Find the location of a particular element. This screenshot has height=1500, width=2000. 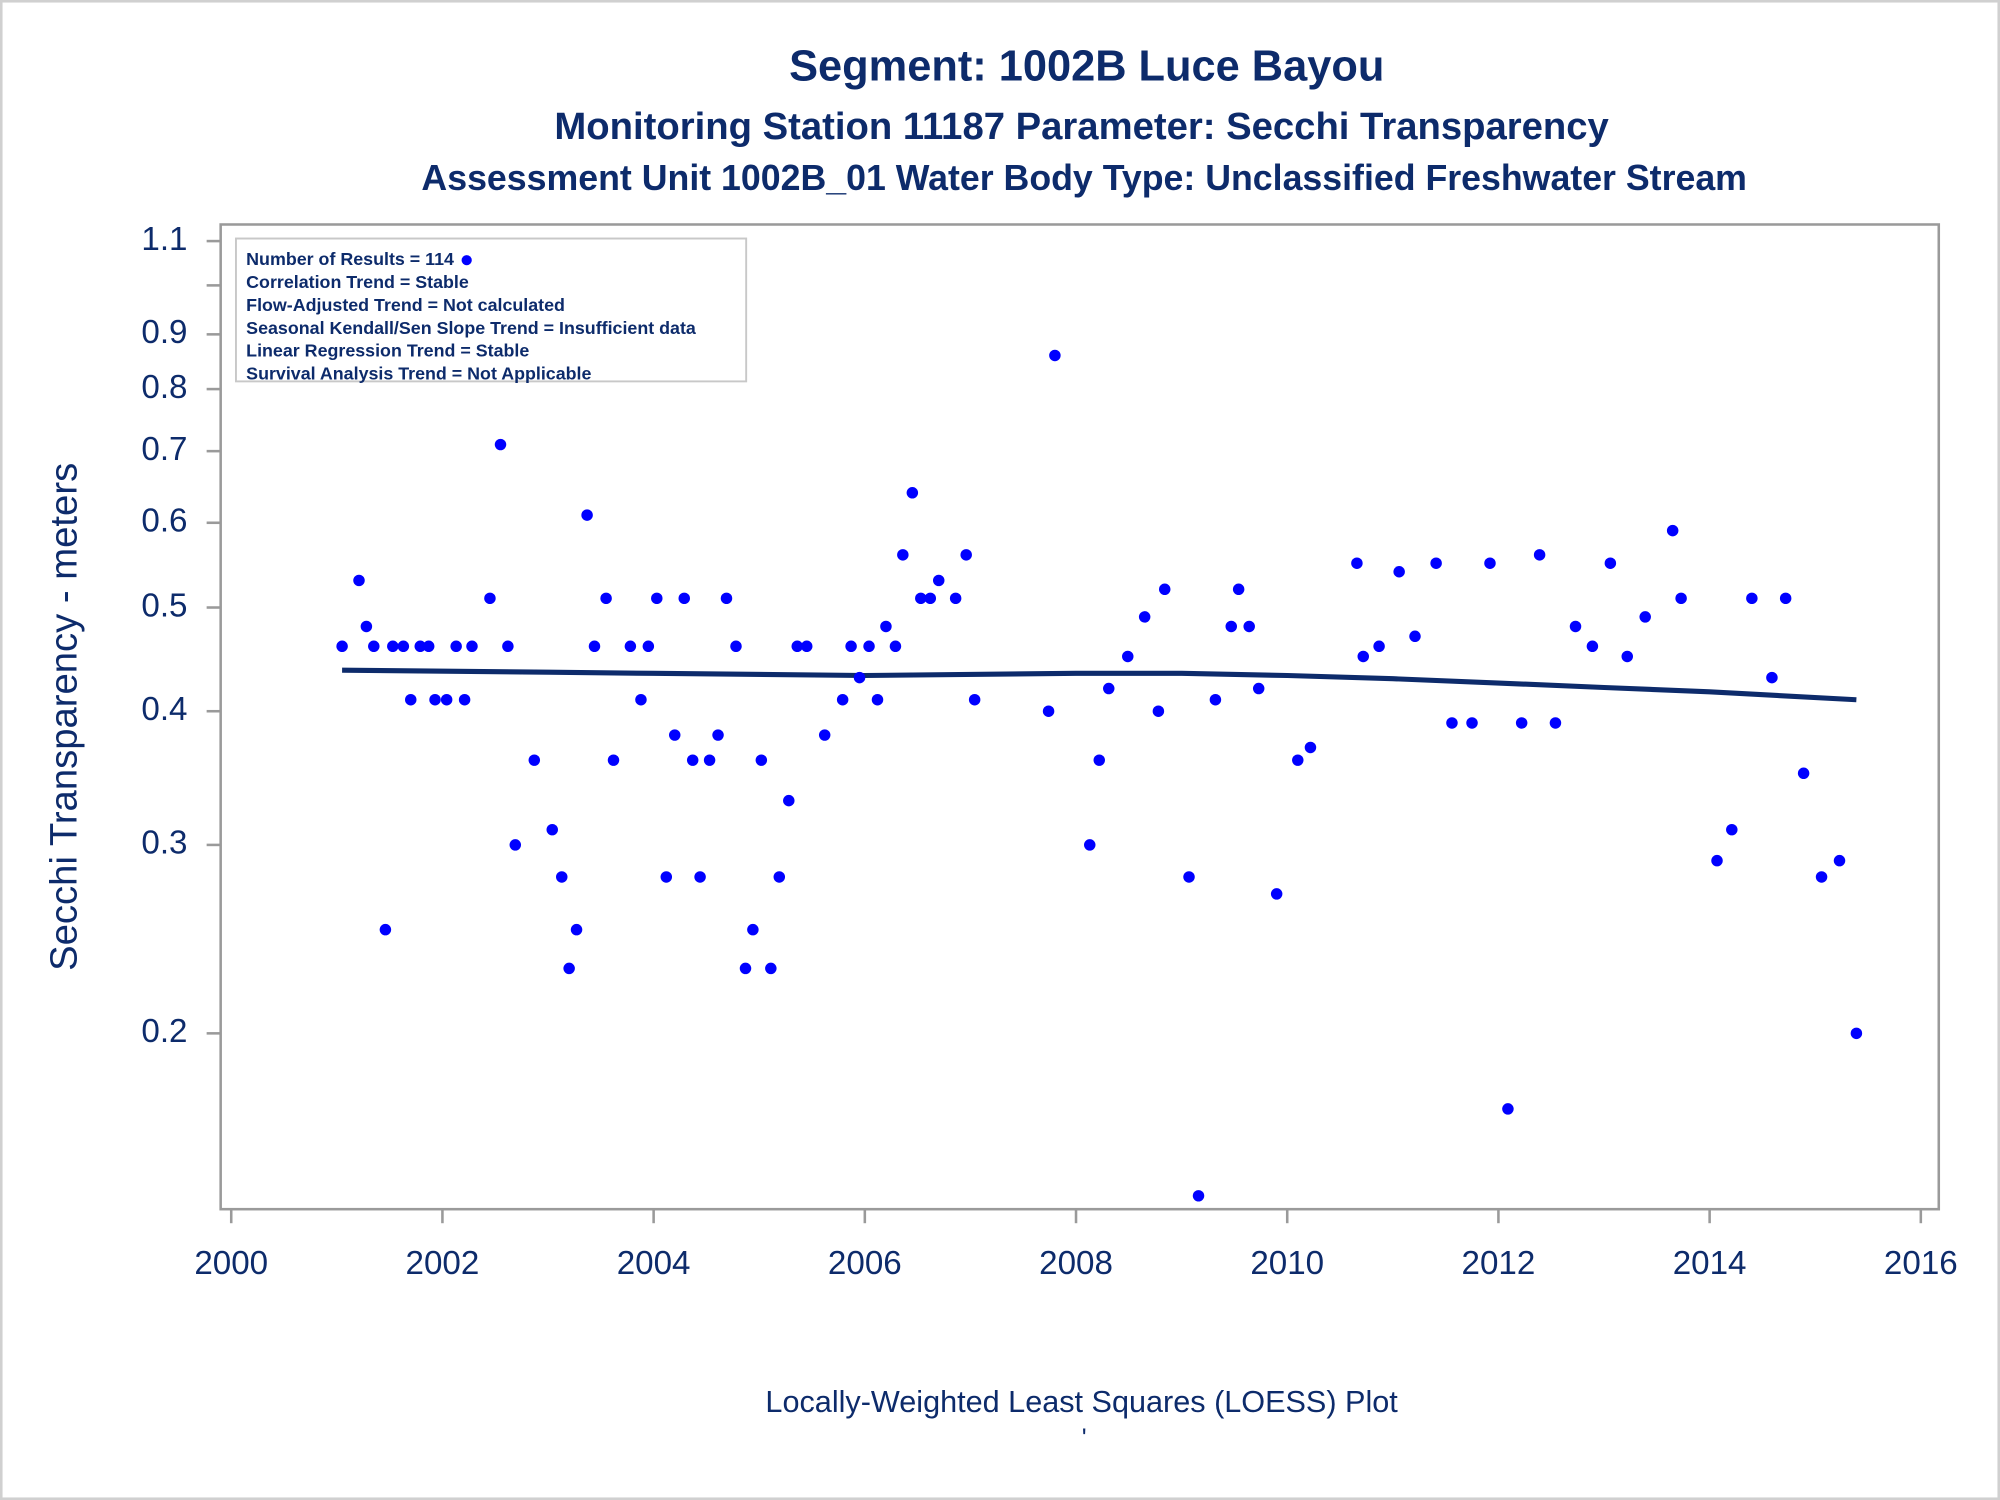

x-tick-label: 2008 is located at coordinates (1076, 1263).